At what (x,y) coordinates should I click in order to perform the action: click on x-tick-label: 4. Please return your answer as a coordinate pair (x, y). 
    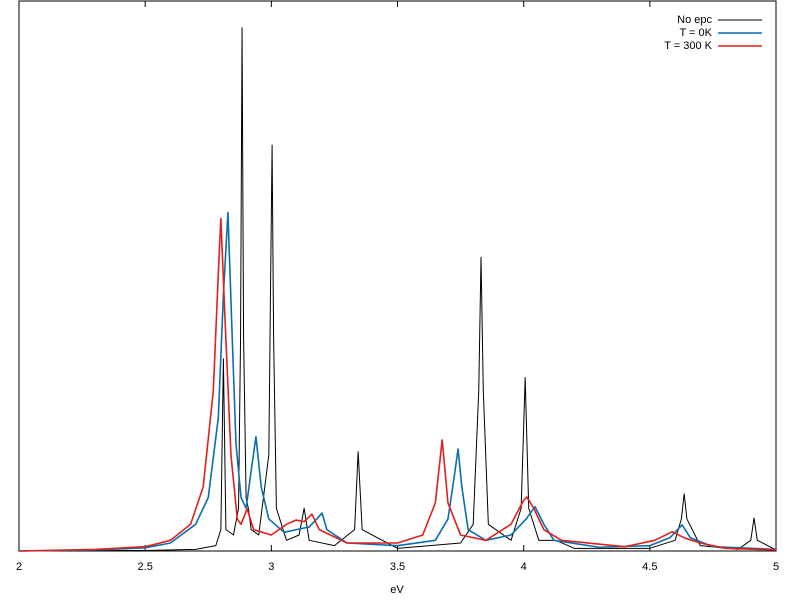
    Looking at the image, I should click on (524, 567).